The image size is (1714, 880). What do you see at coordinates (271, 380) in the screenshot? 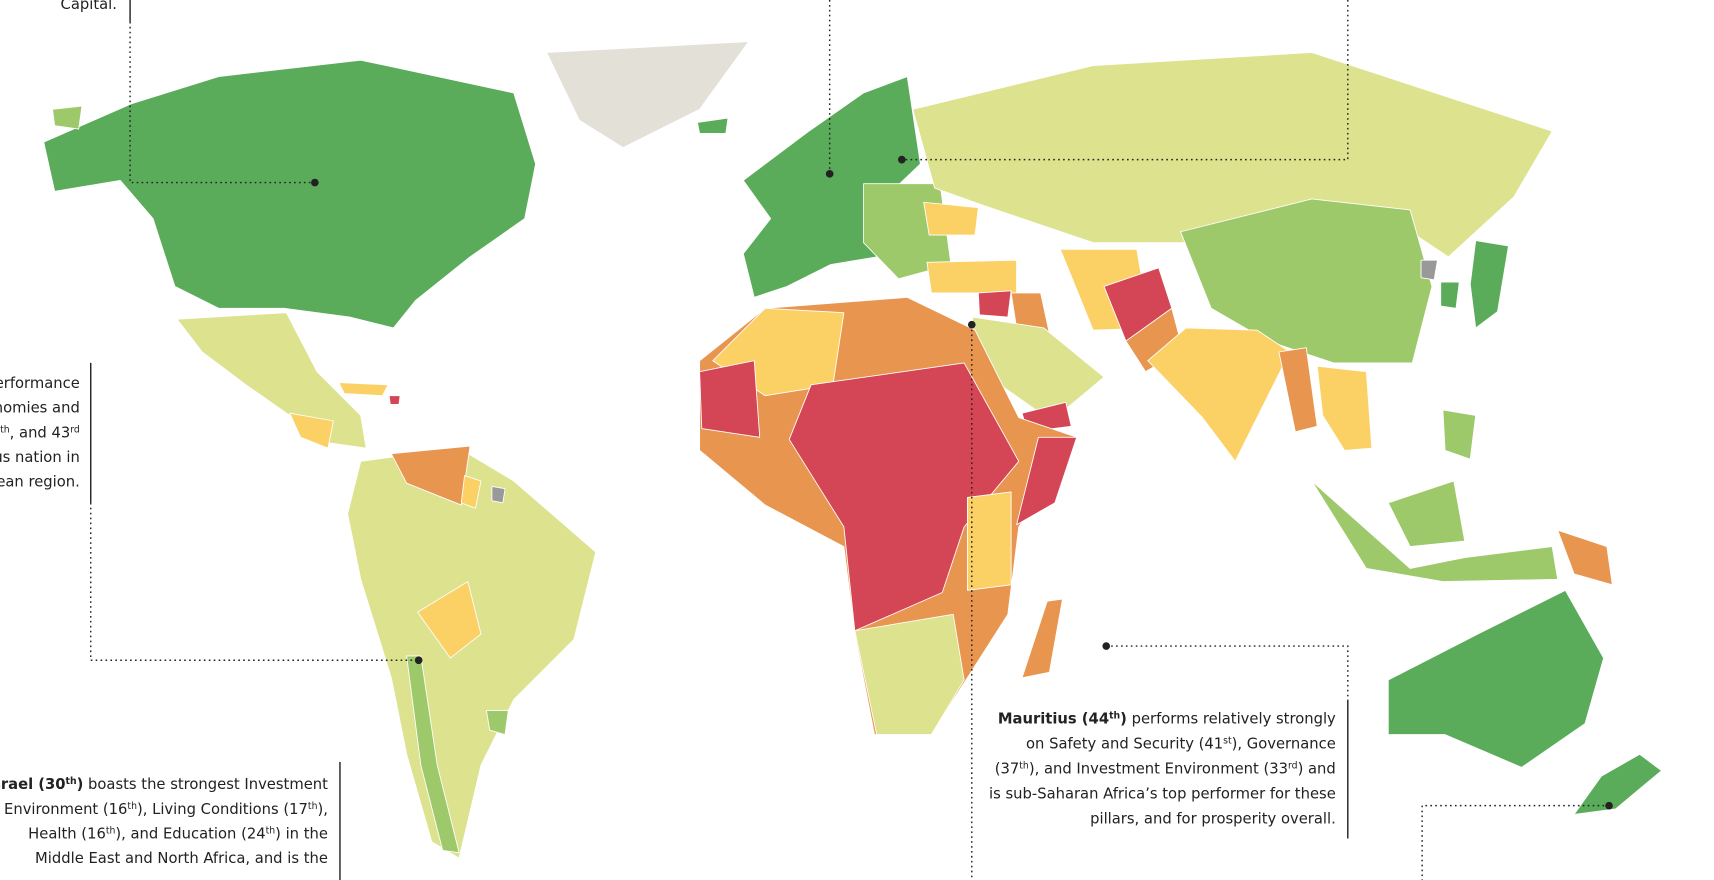
I see `mexico` at bounding box center [271, 380].